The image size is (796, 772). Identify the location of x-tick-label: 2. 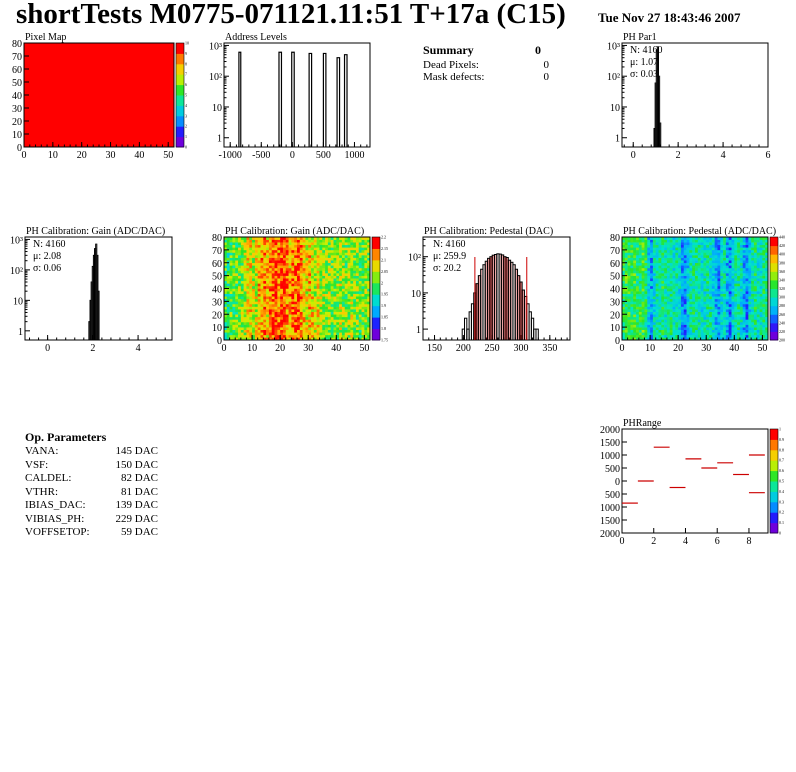
(92, 348).